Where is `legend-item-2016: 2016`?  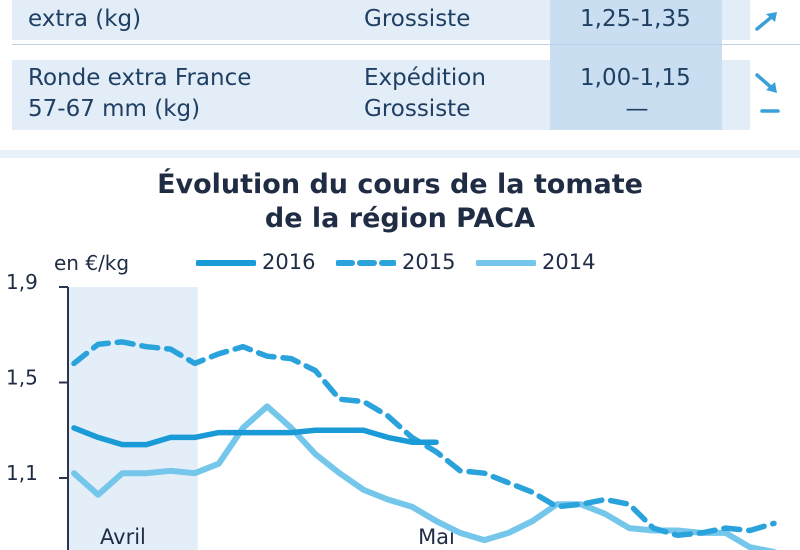
legend-item-2016: 2016 is located at coordinates (261, 263).